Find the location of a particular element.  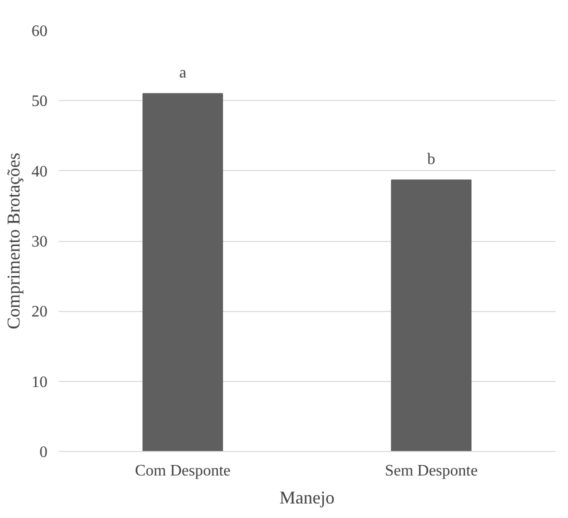

y-axis-title: Comprimento Brotações is located at coordinates (14, 241).